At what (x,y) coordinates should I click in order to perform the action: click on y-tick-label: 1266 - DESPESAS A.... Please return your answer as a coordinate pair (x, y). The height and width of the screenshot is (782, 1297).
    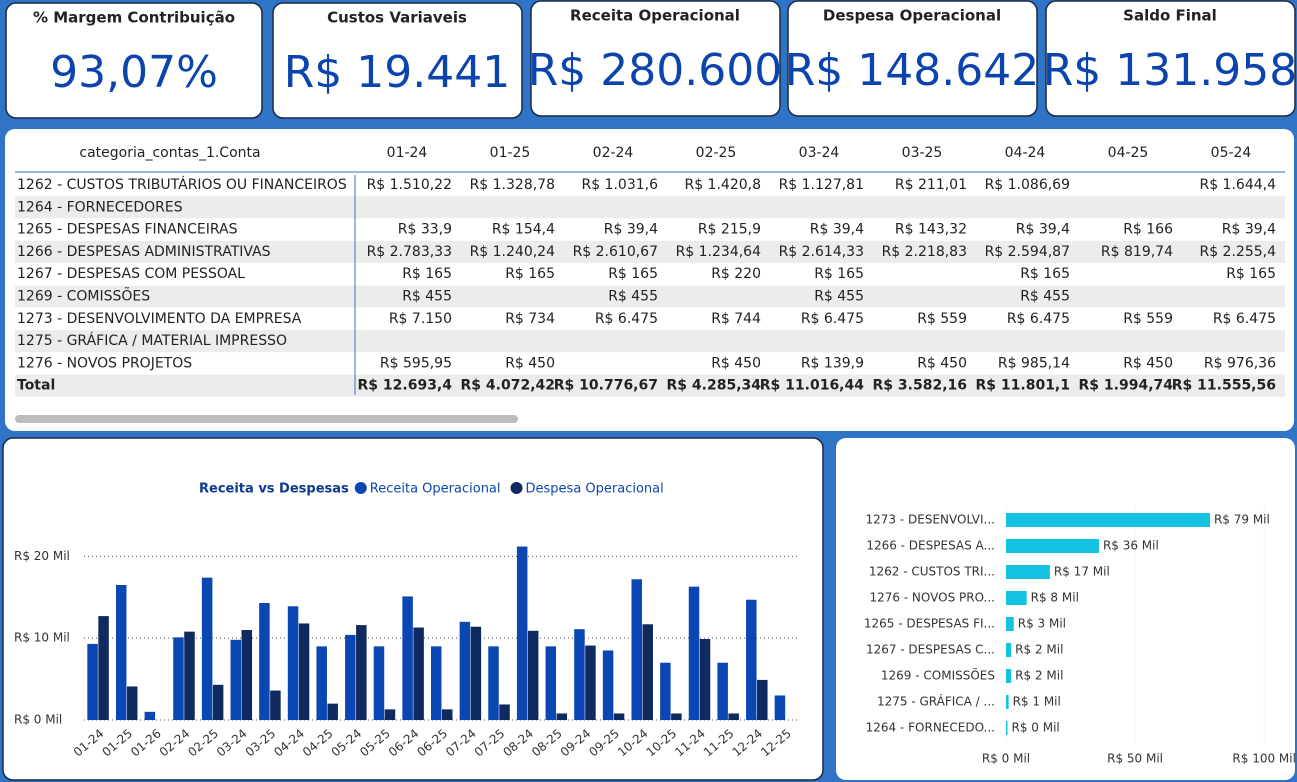
    Looking at the image, I should click on (930, 546).